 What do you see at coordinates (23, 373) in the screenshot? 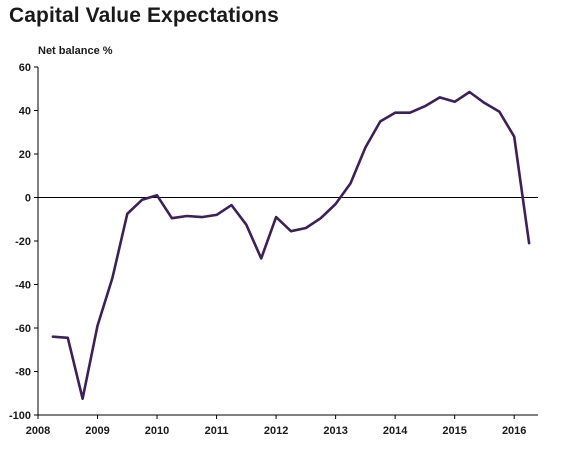
I see `y-tick-label: -80` at bounding box center [23, 373].